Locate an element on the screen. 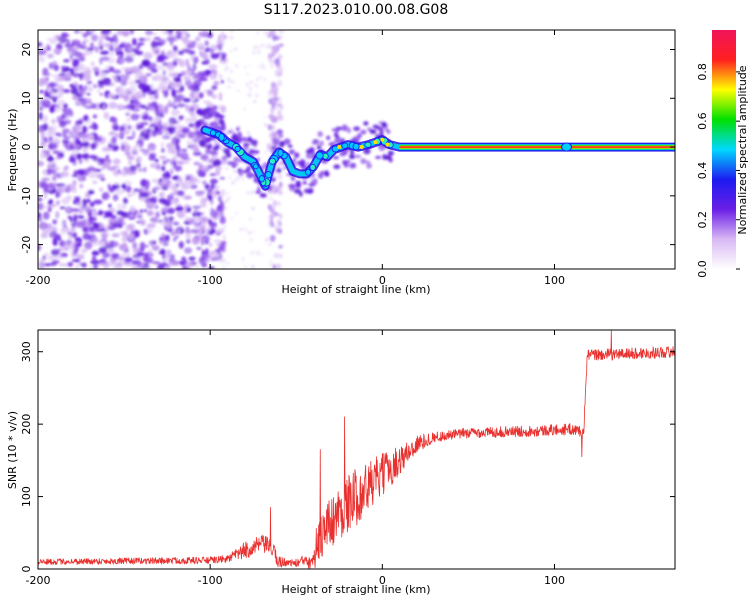 The image size is (750, 600). colorbar-gradient is located at coordinates (724, 149).